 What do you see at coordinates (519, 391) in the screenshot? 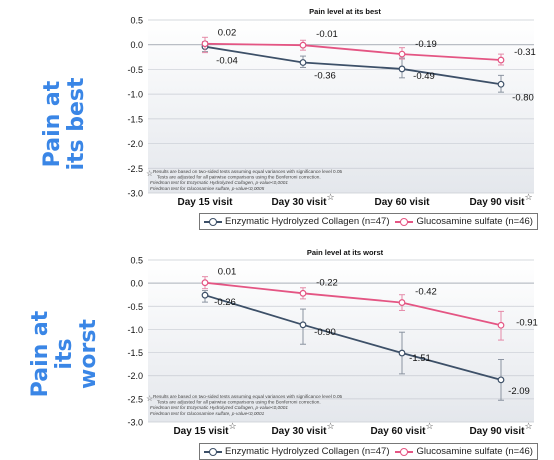
I see `collagen-data-label: -2.09` at bounding box center [519, 391].